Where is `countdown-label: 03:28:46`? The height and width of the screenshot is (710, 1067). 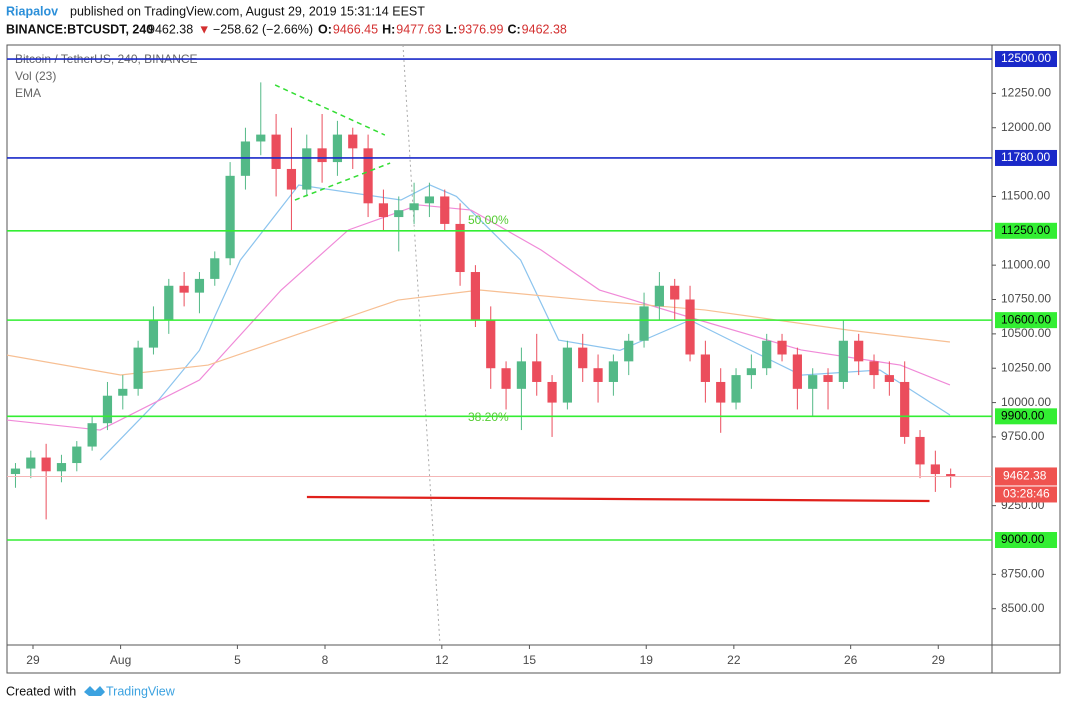
countdown-label: 03:28:46 is located at coordinates (1026, 494).